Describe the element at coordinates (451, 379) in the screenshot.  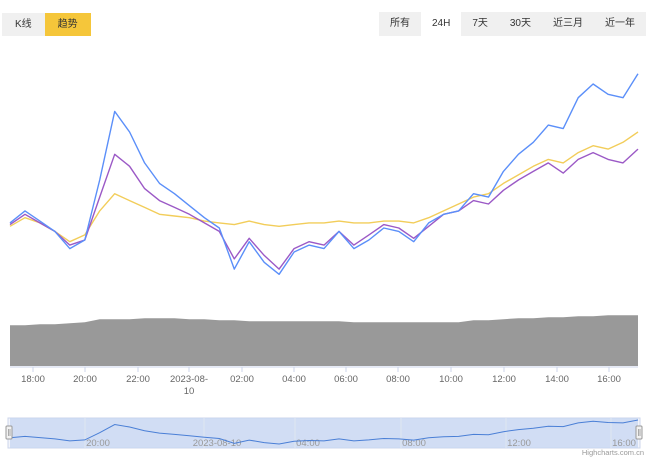
I see `x-axis-tick-label: 10:00` at that location.